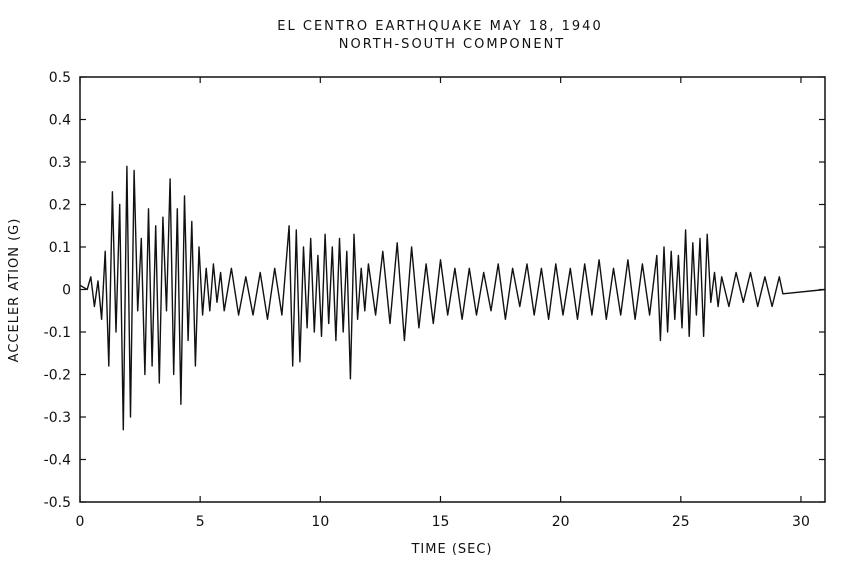 The width and height of the screenshot is (850, 568). Describe the element at coordinates (60, 206) in the screenshot. I see `y-tick-label: 0.2` at that location.